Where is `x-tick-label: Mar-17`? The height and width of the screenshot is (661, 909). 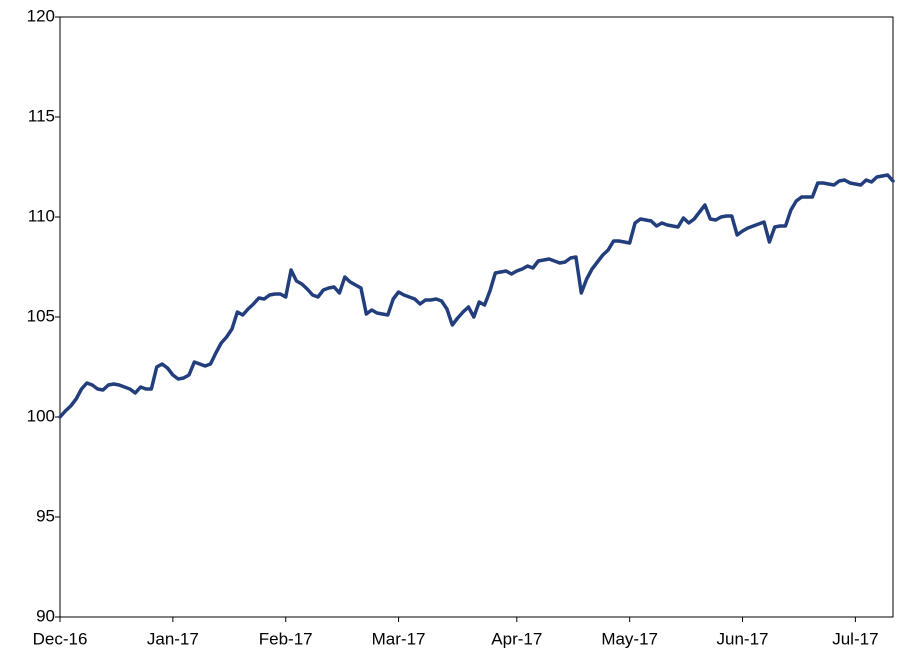 x-tick-label: Mar-17 is located at coordinates (399, 638).